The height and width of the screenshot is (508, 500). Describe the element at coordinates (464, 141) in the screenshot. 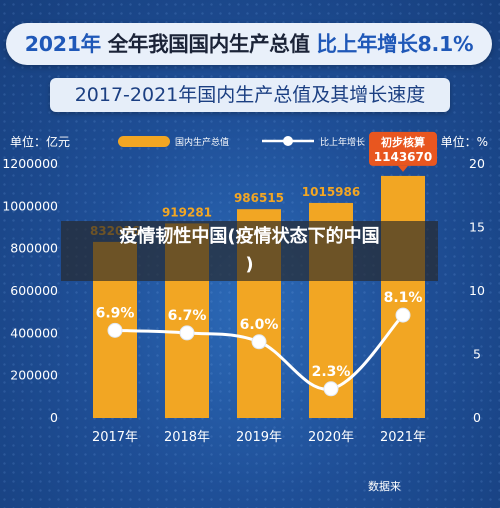

I see `right-axis-title: 单位：%` at that location.